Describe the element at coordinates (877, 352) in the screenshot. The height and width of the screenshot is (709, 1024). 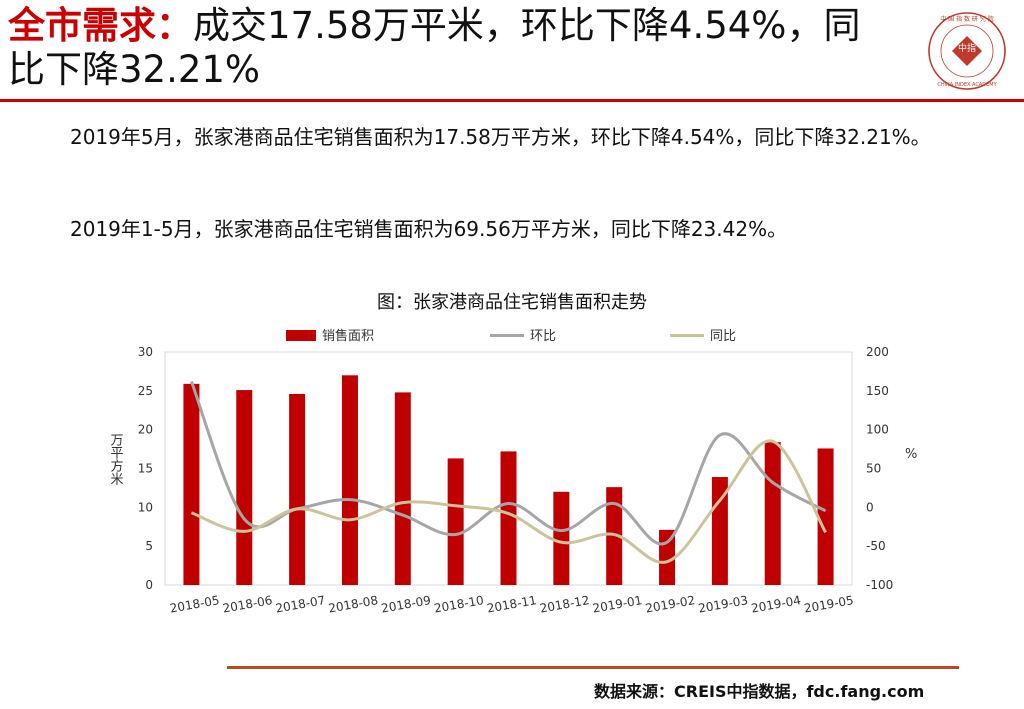
I see `y2-tick-label: 200` at that location.